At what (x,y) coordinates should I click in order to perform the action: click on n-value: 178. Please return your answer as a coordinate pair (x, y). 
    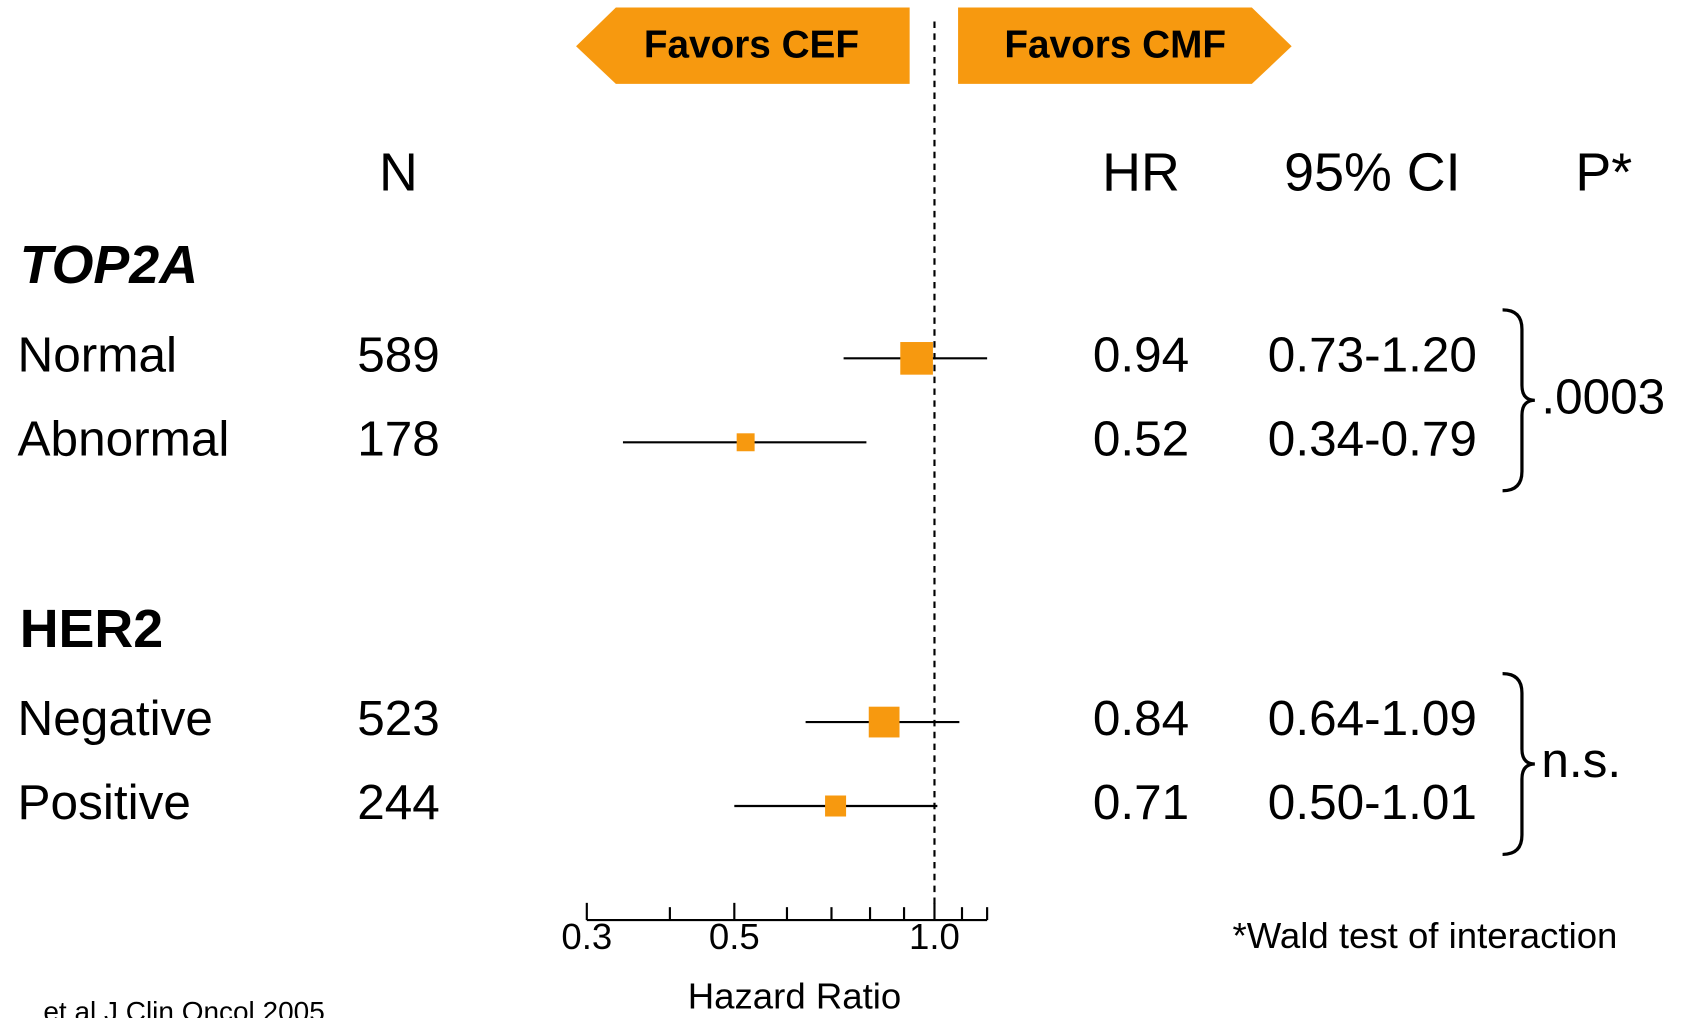
    Looking at the image, I should click on (398, 438).